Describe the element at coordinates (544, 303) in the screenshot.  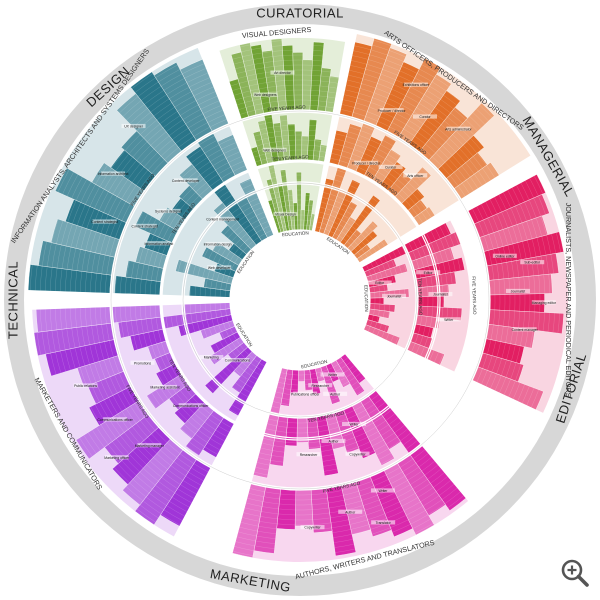
I see `callout-journalists: Managing editor` at that location.